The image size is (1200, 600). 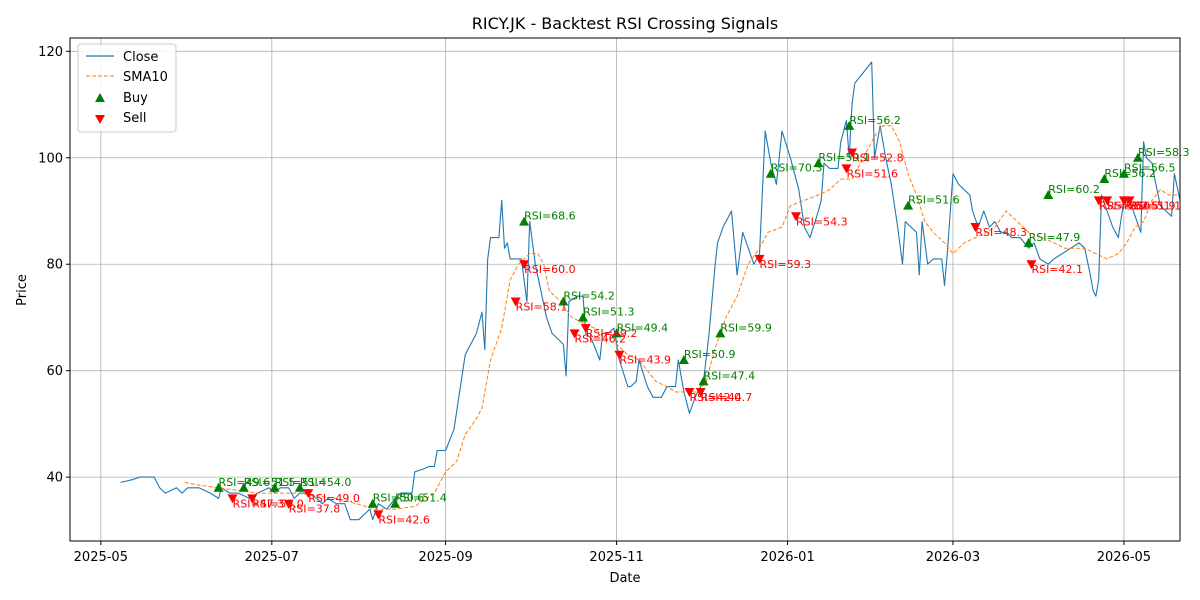 What do you see at coordinates (50, 158) in the screenshot?
I see `y-tick-label: 100` at bounding box center [50, 158].